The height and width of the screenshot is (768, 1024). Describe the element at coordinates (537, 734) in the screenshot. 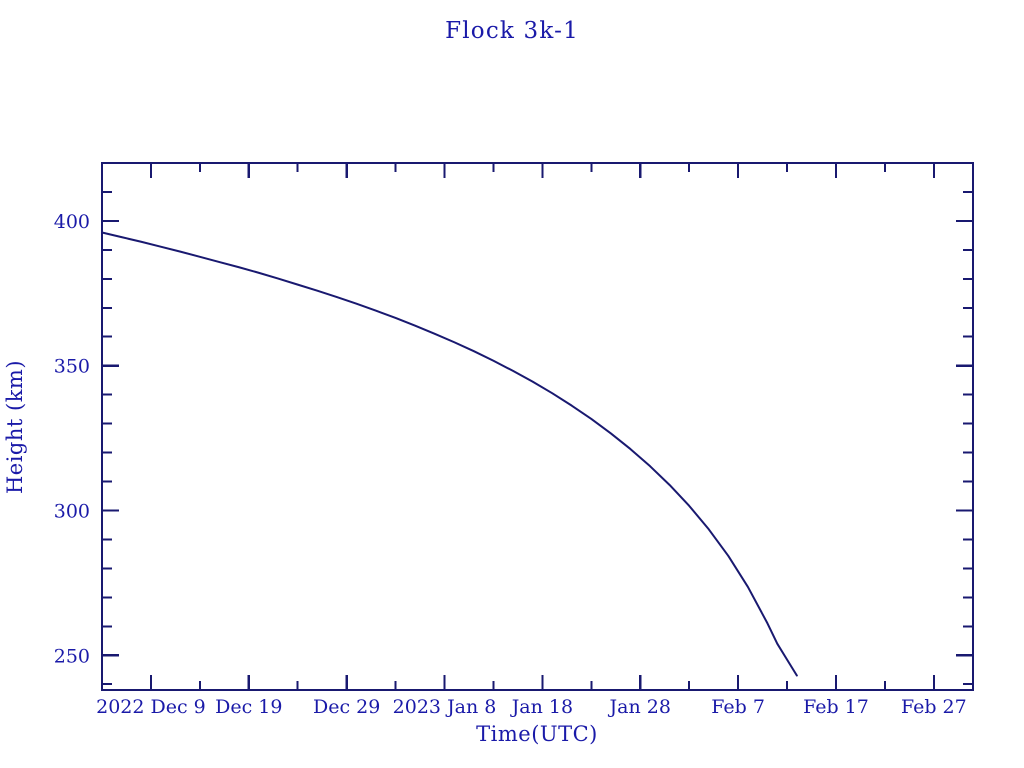

I see `x-axis-title: Time(UTC)` at that location.